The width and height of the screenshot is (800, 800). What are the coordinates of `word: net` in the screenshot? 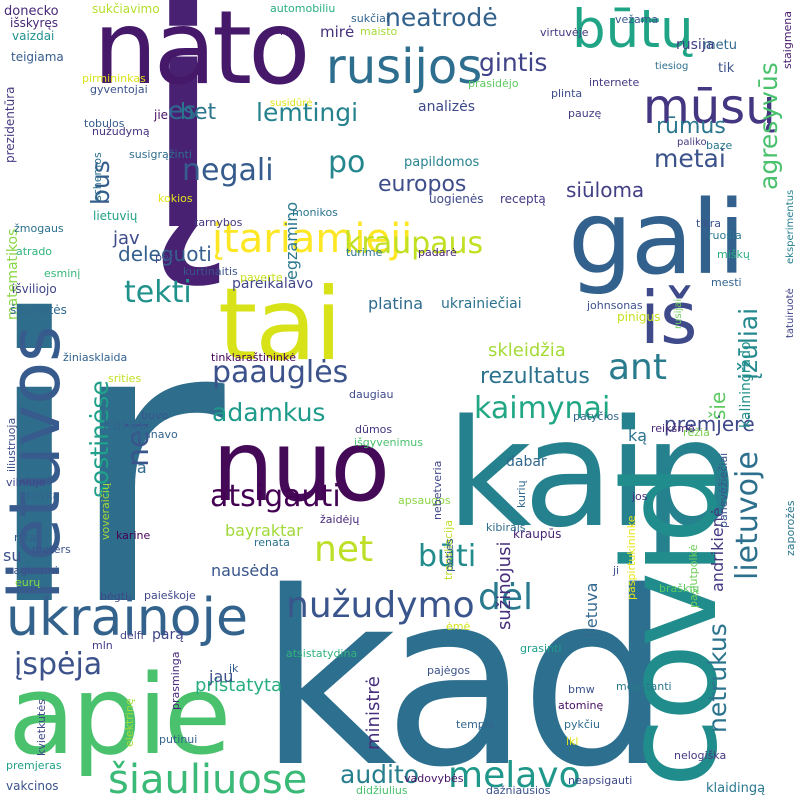 It's located at (344, 549).